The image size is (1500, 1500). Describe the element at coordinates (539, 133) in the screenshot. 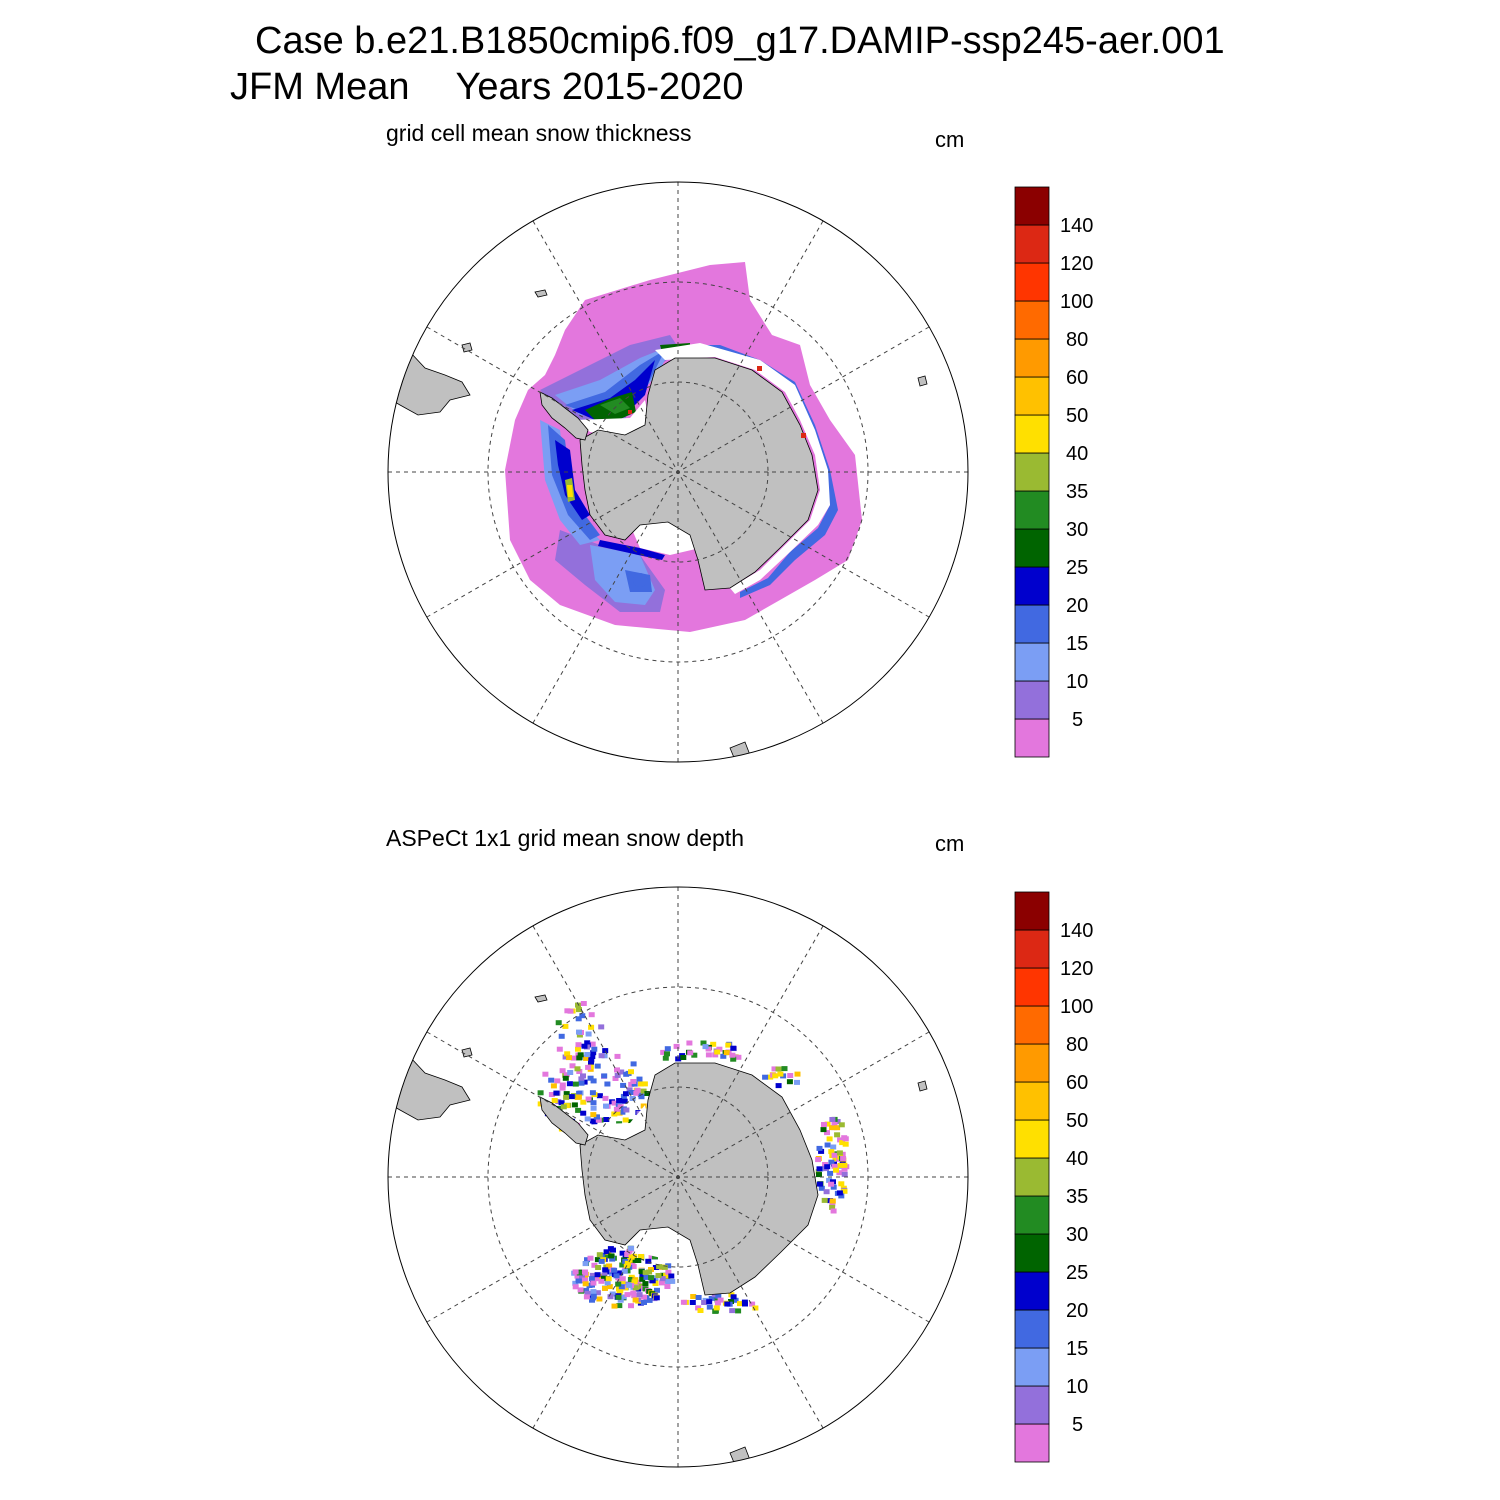

I see `panel1-title: grid cell mean snow thickness` at that location.